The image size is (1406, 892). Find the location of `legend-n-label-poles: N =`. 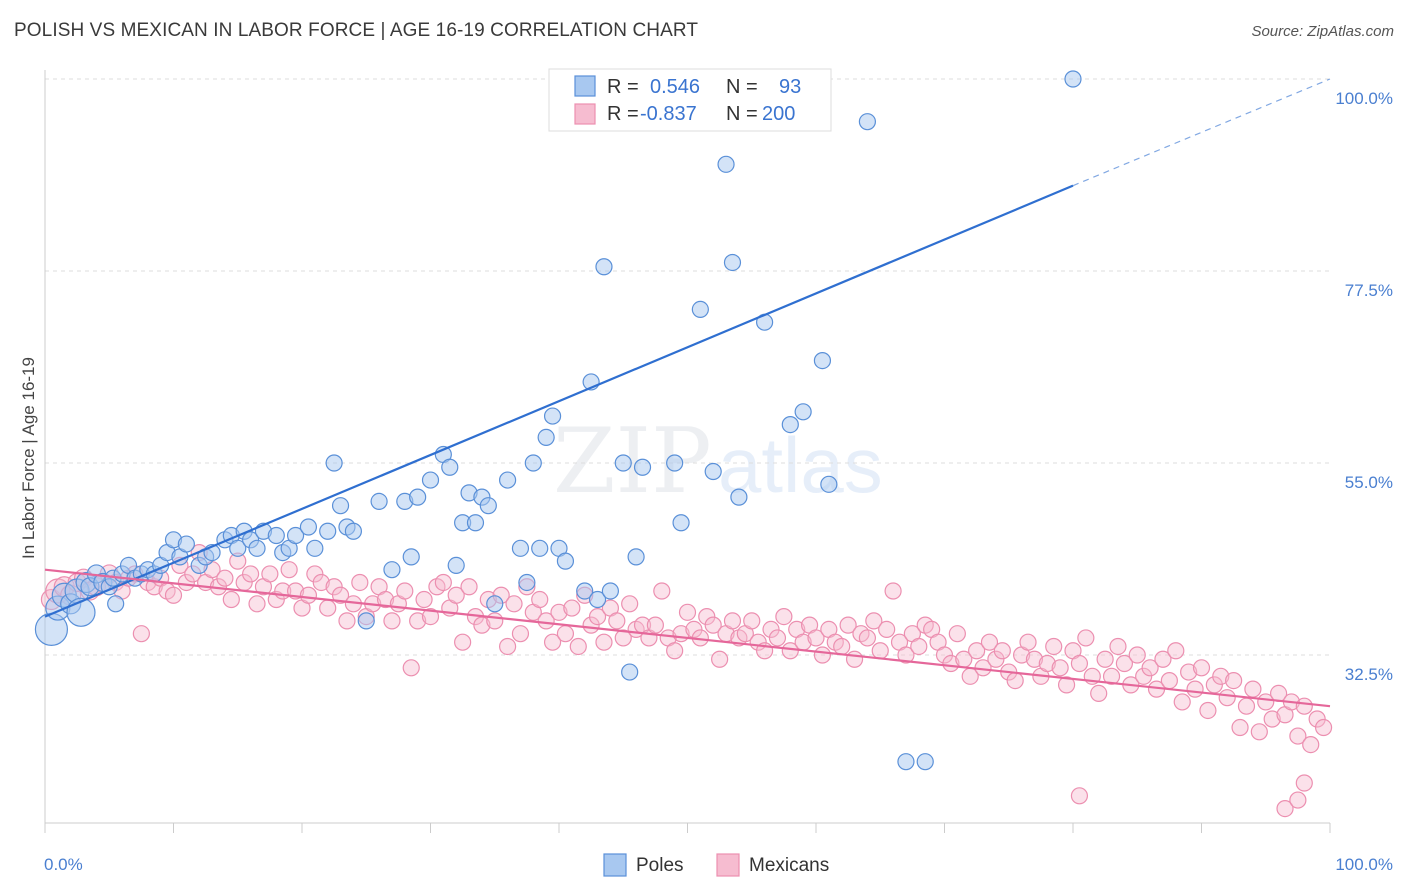

legend-n-label-poles: N = is located at coordinates (742, 87).